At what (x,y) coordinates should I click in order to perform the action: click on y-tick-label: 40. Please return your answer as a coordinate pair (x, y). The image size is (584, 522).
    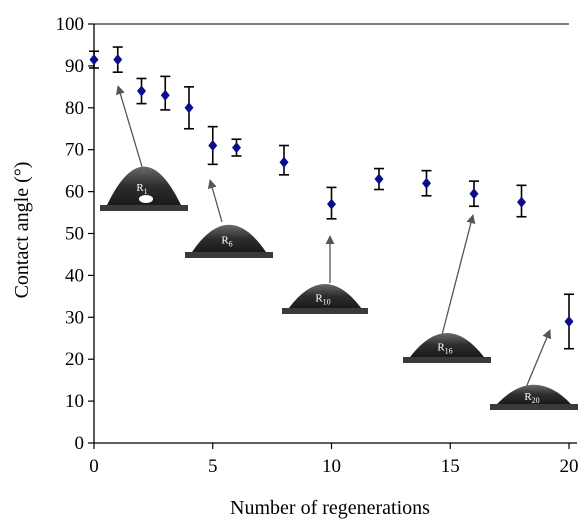
    Looking at the image, I should click on (74, 275).